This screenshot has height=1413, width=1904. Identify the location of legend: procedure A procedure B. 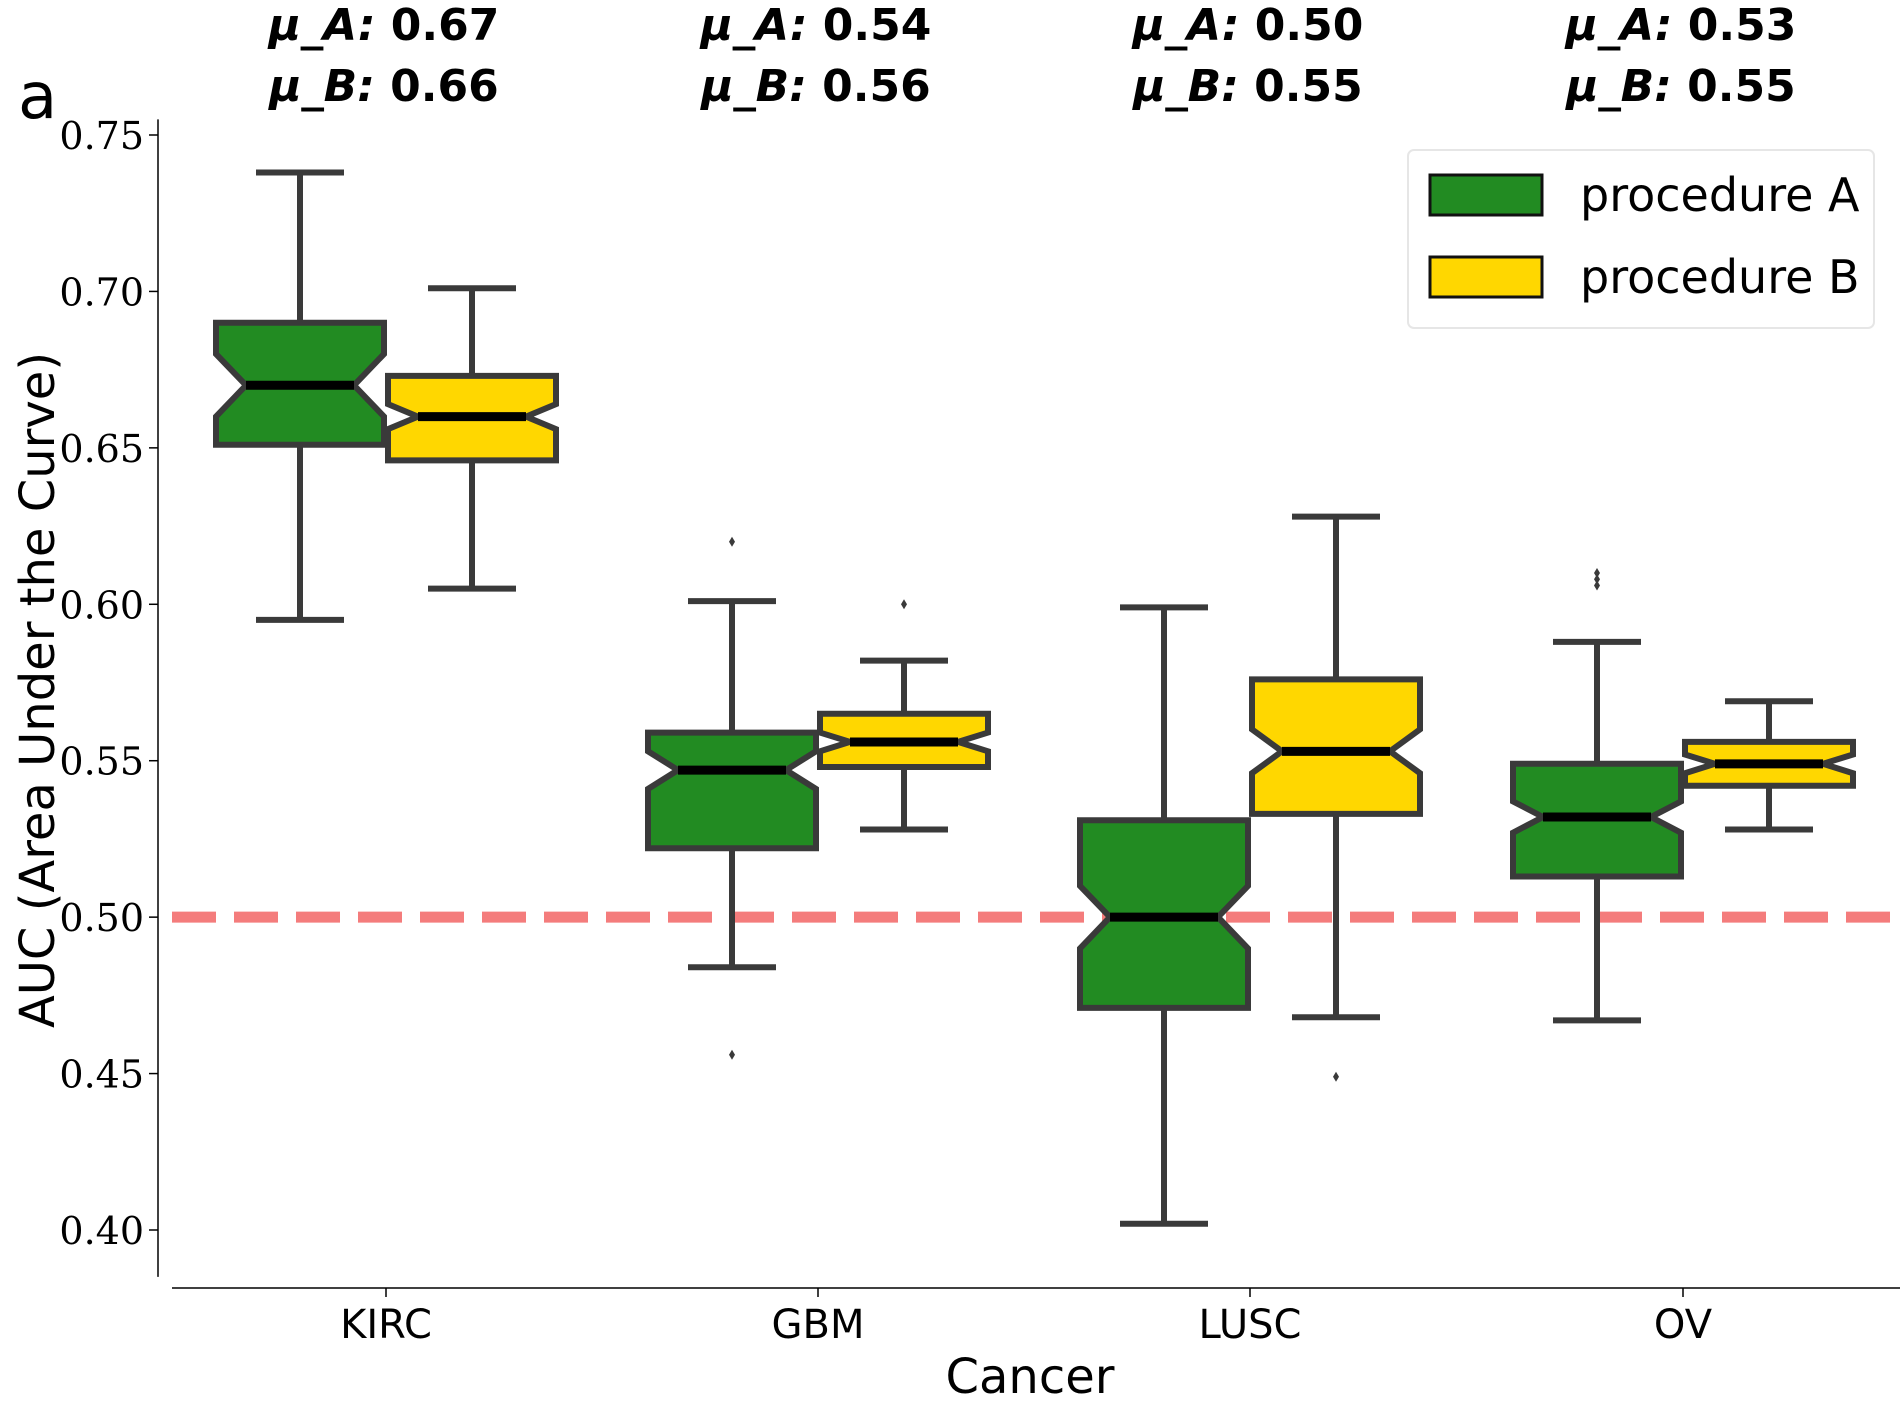
(1641, 239).